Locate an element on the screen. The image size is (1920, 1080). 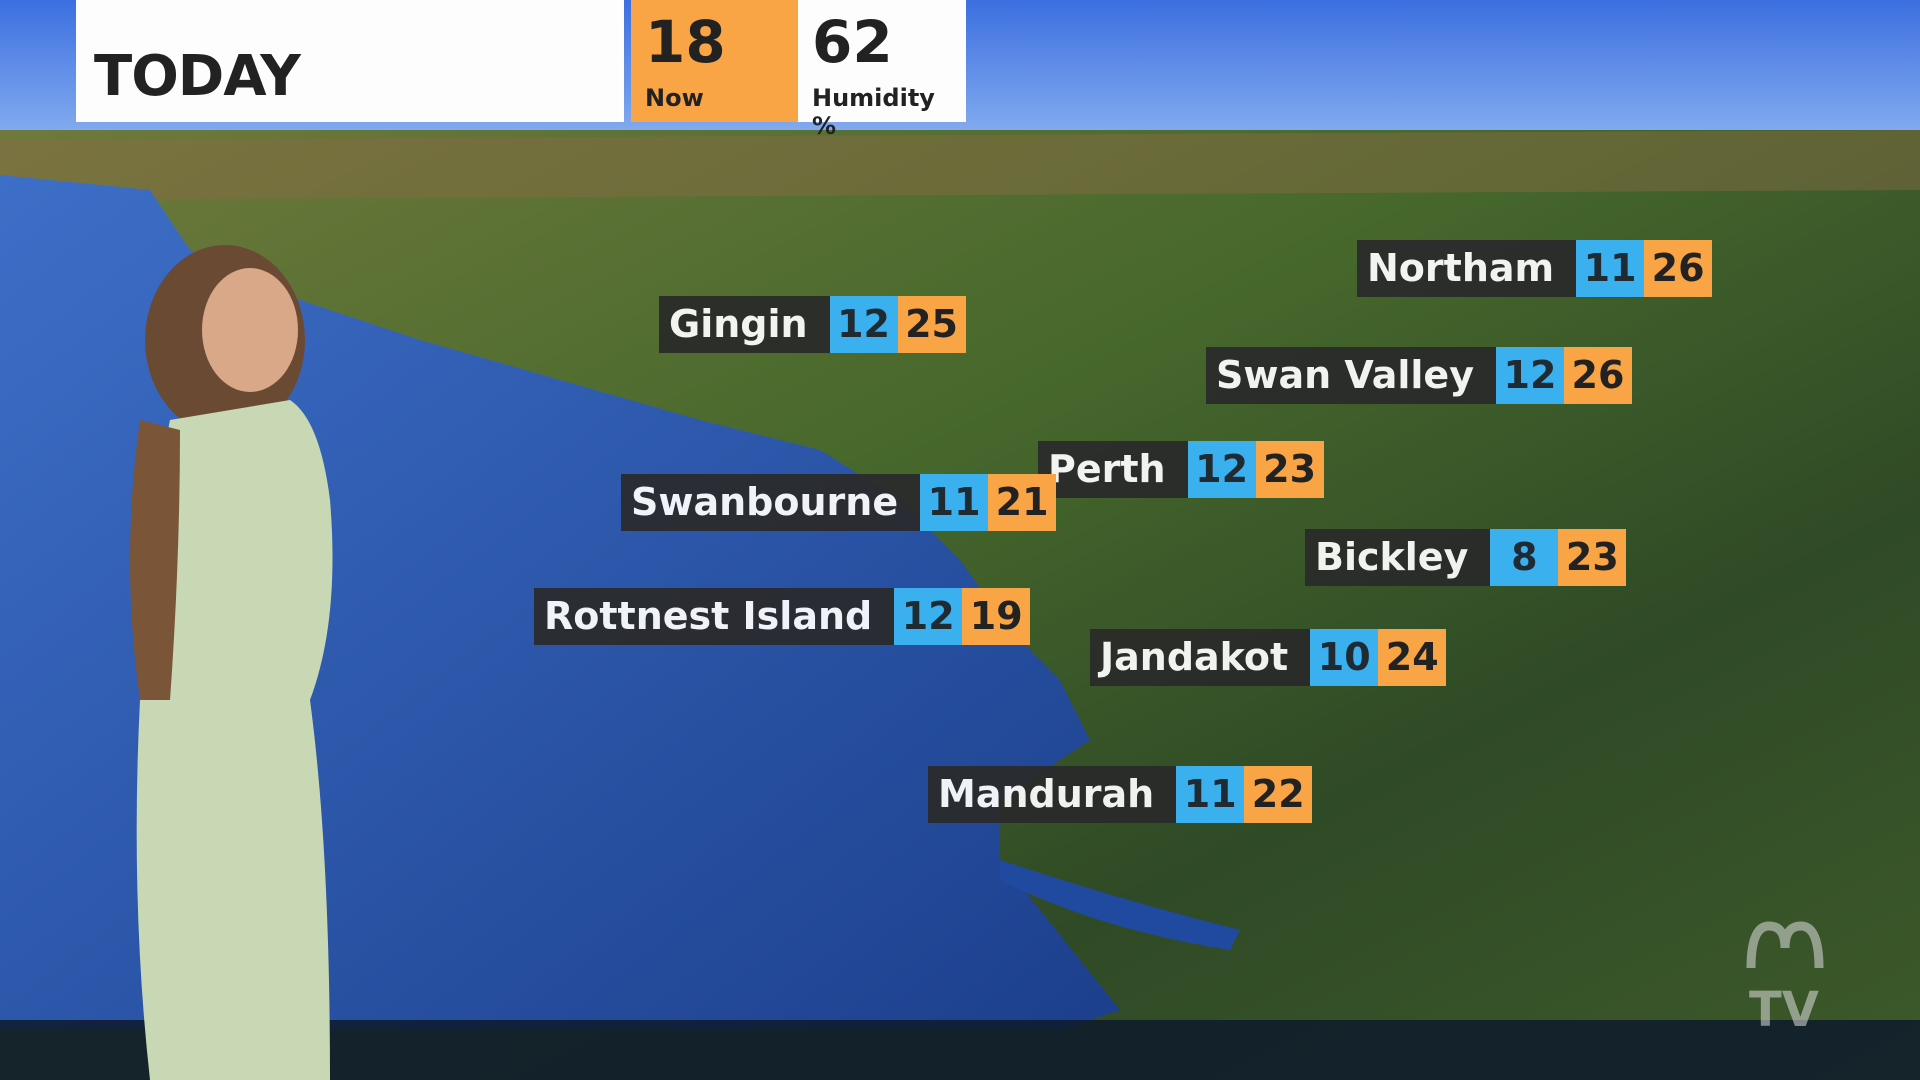
location-name: Swanbourne is located at coordinates (771, 502).